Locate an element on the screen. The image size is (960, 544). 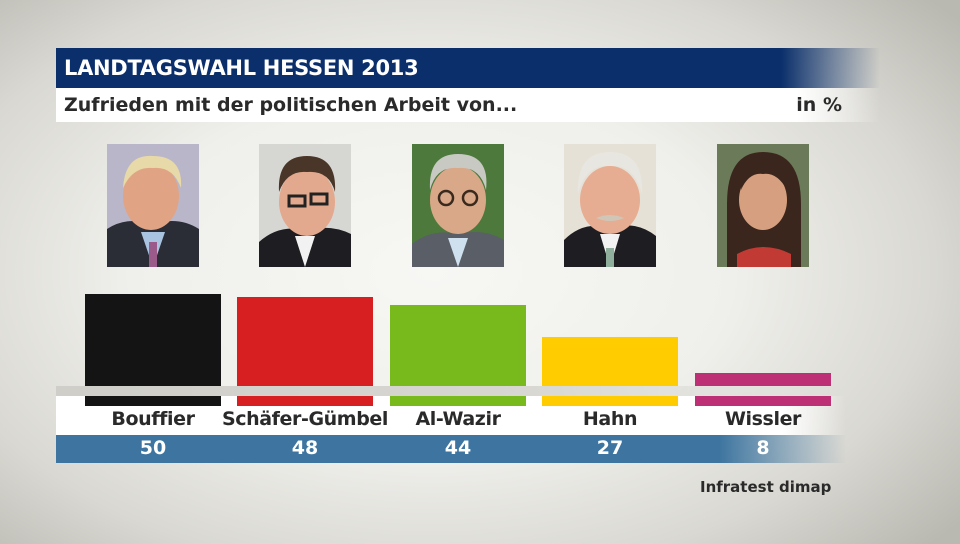
value-label: 27 is located at coordinates (610, 448).